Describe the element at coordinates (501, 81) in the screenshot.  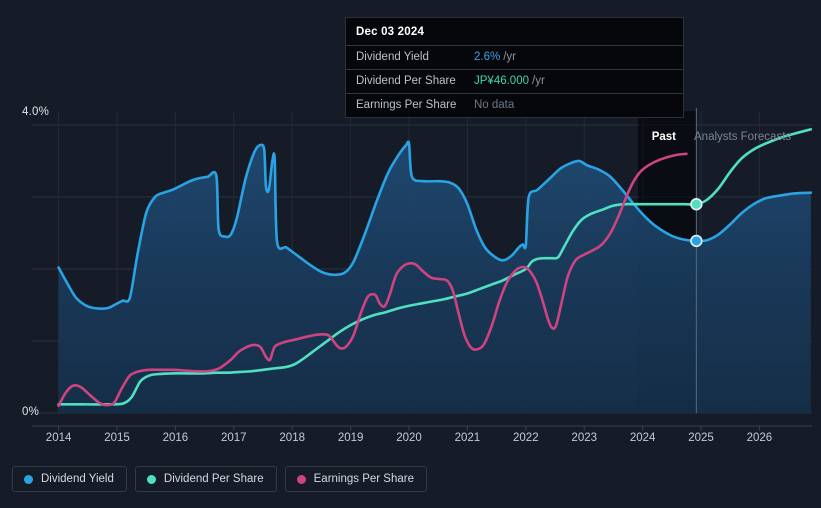
I see `tooltip-row-value: JP¥46.000` at that location.